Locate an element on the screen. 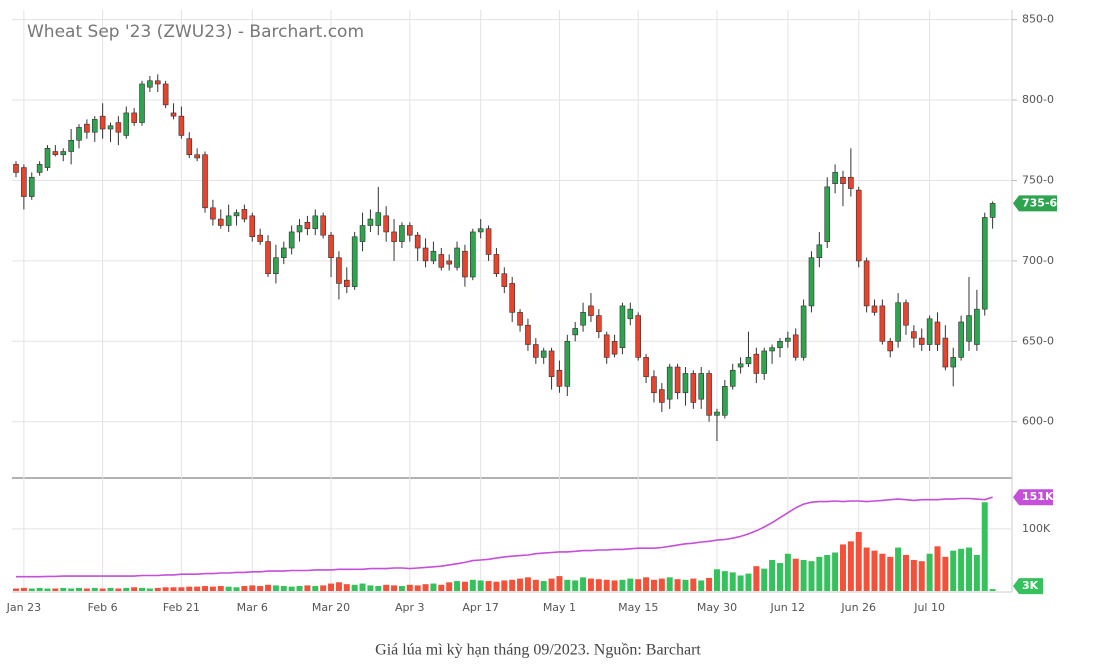  x-tick-label: May 15 is located at coordinates (638, 607).